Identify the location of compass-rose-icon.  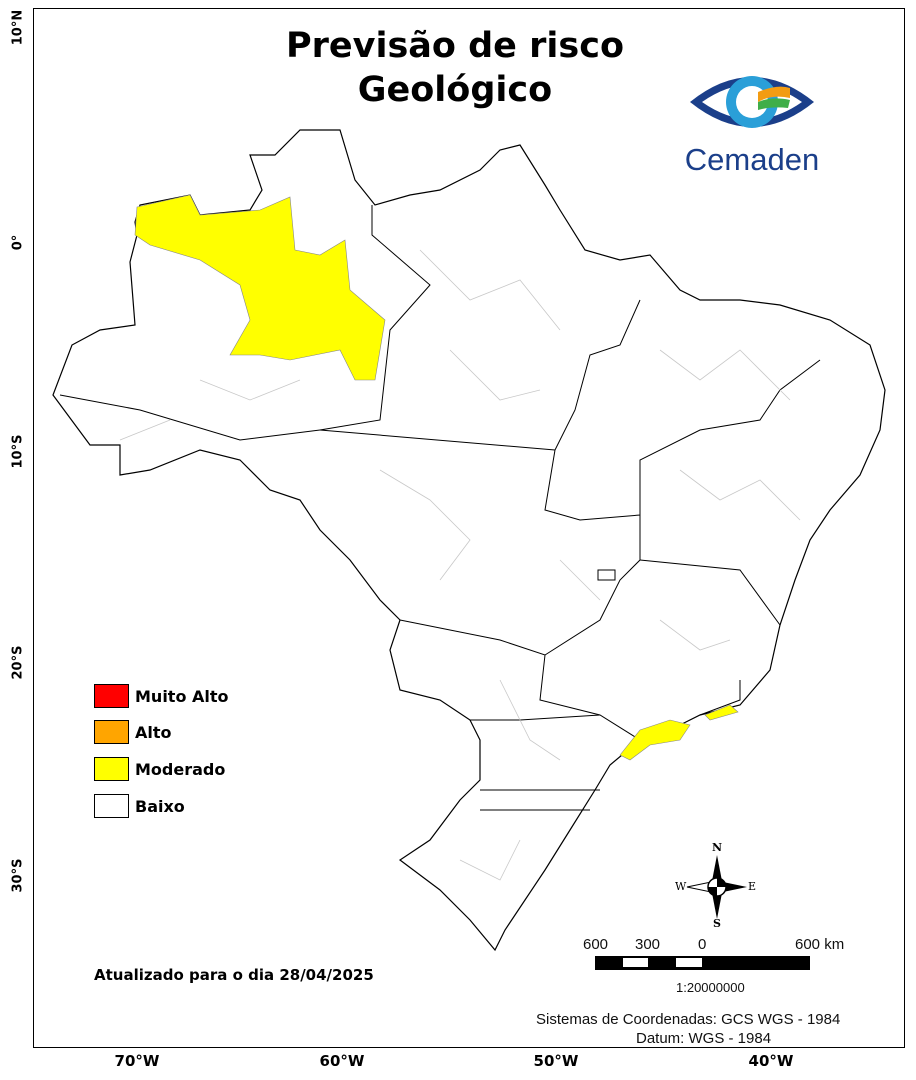
(716, 887).